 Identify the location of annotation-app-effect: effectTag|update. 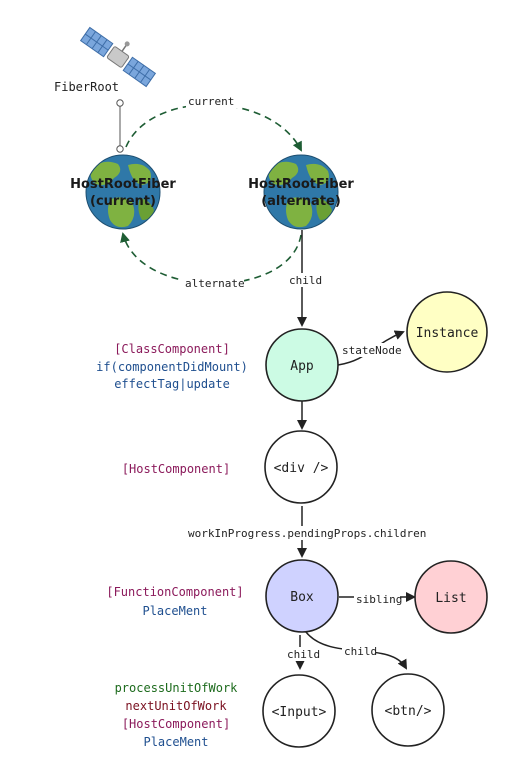
(172, 384).